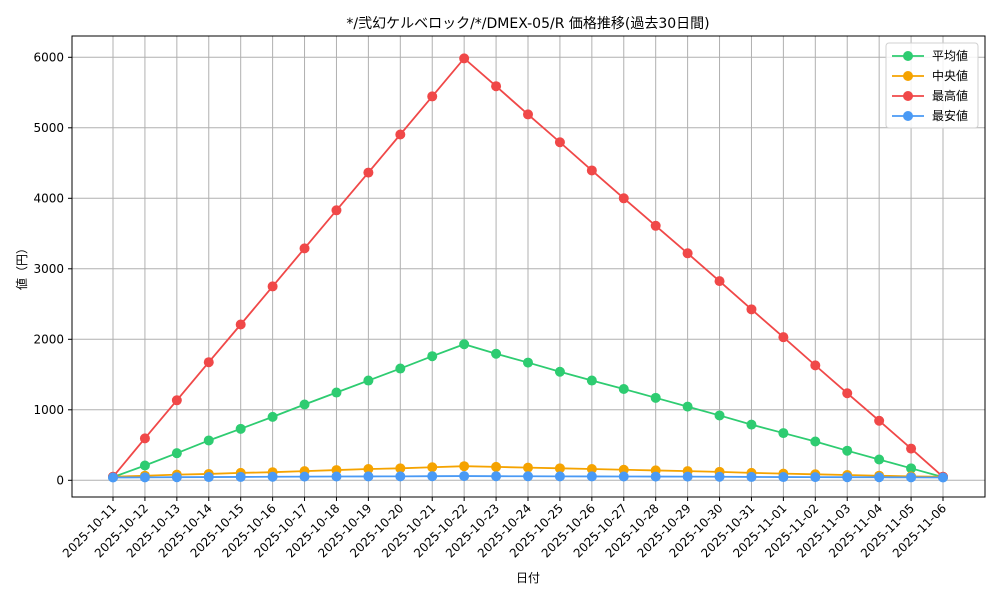 The height and width of the screenshot is (604, 1000). I want to click on y-axis-ticks: 0 1000 2000 3000 4000 5000 6000, so click(52, 268).